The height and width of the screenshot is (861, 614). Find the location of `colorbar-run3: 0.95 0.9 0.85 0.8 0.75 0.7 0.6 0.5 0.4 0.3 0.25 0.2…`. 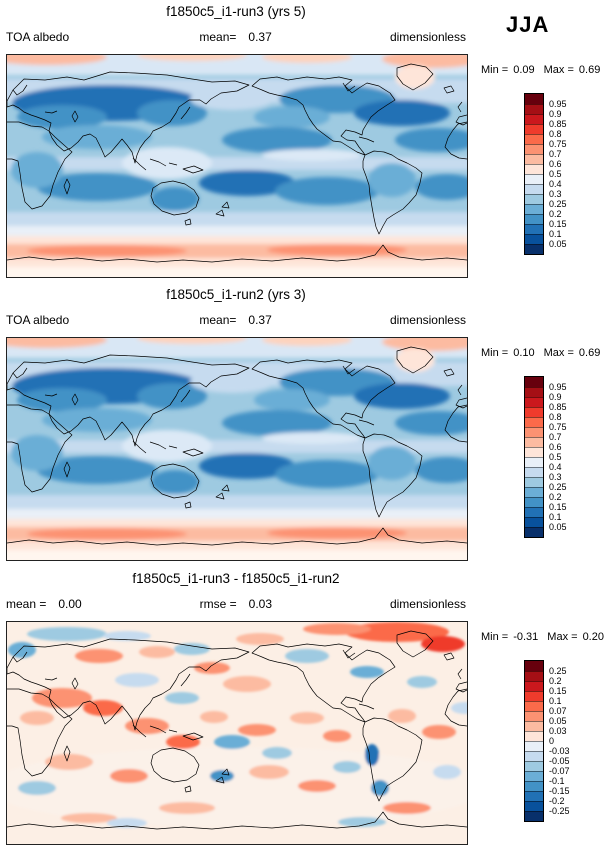

colorbar-run3: 0.95 0.9 0.85 0.8 0.75 0.7 0.6 0.5 0.4 0.3 0.25 0.2… is located at coordinates (559, 180).